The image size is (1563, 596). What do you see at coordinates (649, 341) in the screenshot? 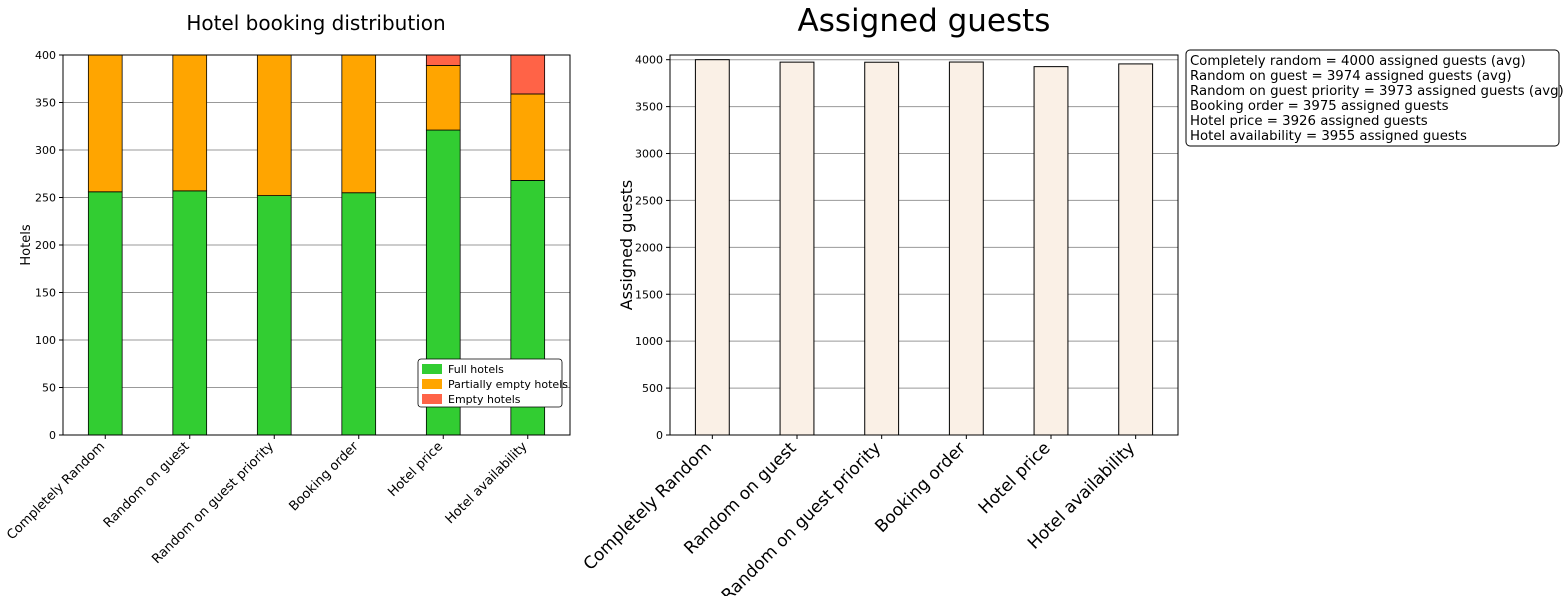
I see `y-tick-label: 1000` at bounding box center [649, 341].